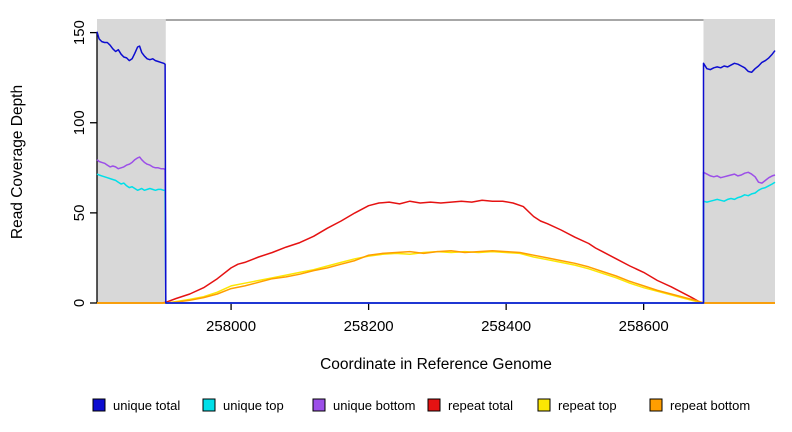 Image resolution: width=792 pixels, height=432 pixels. Describe the element at coordinates (319, 405) in the screenshot. I see `unique-bottom-swatch-icon` at that location.